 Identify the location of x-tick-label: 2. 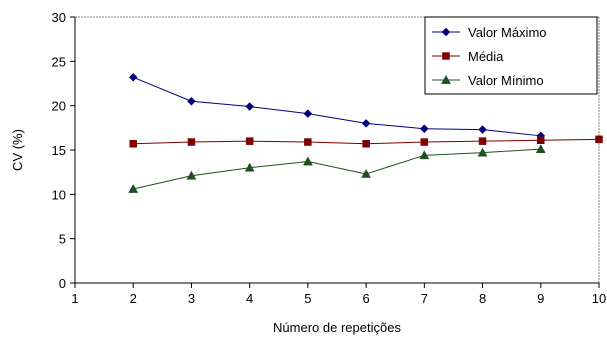
(133, 298).